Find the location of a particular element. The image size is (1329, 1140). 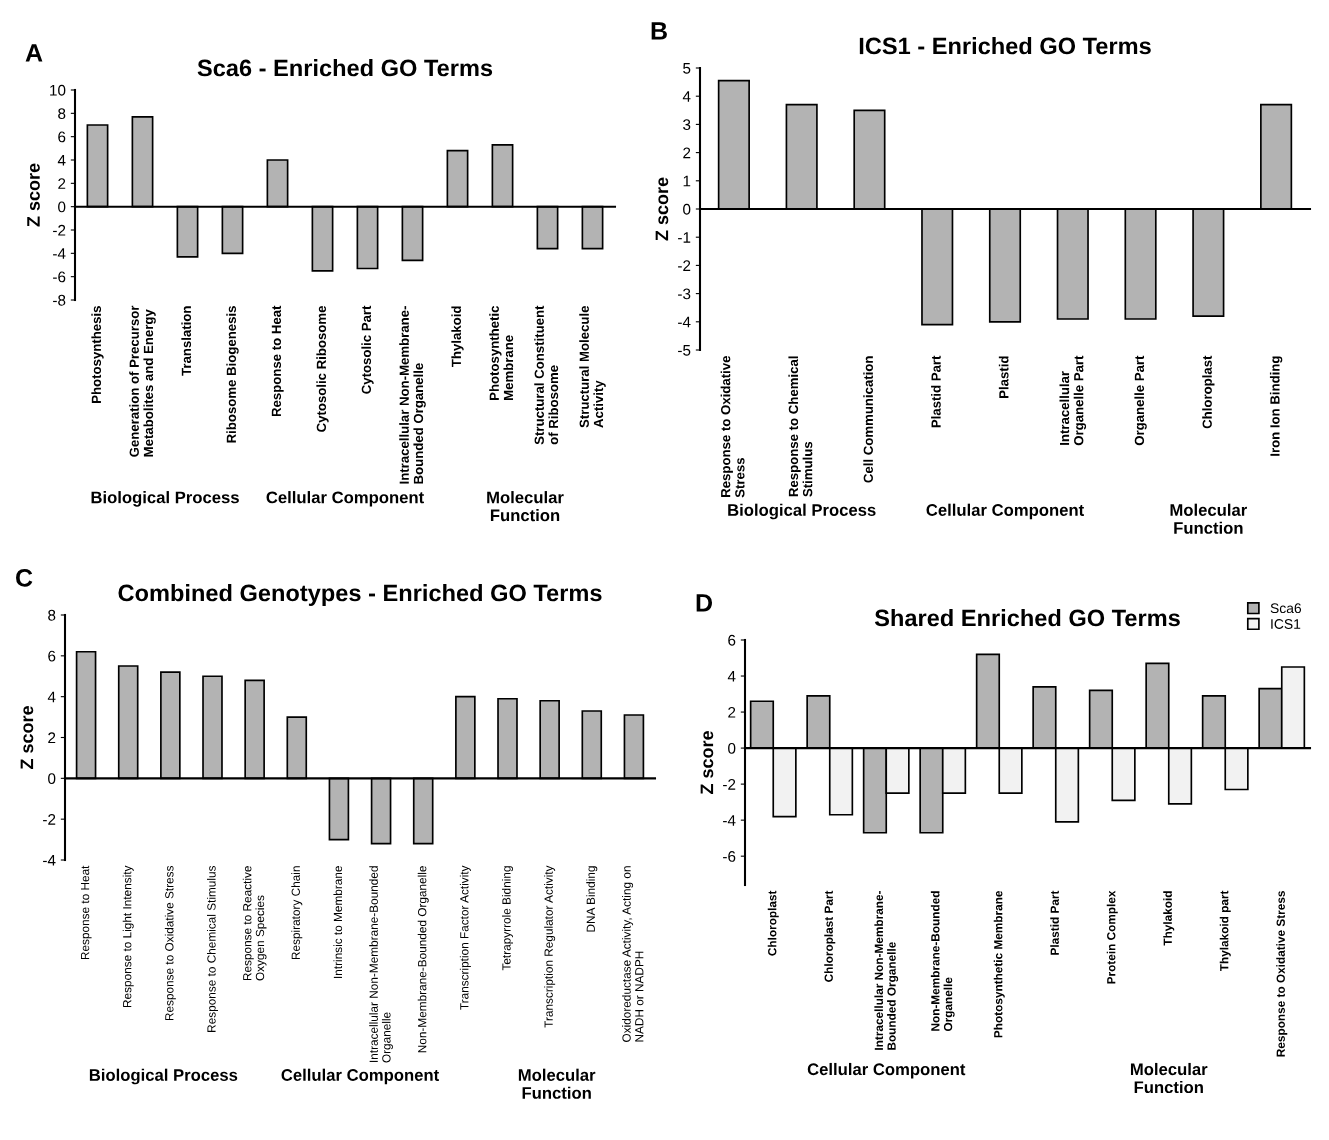

x-tick-label: Organelle Part is located at coordinates (1140, 400).